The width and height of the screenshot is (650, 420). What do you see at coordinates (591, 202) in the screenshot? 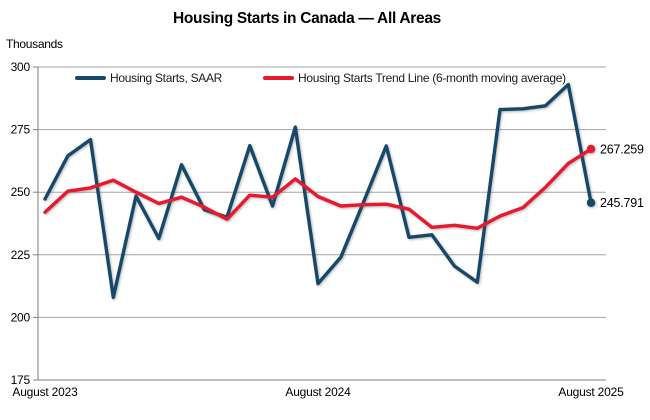
I see `saar-end-marker` at bounding box center [591, 202].